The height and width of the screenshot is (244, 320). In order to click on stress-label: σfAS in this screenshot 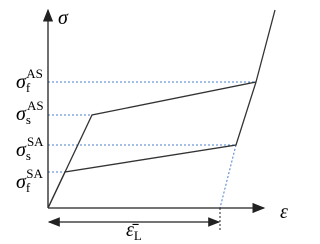, I will do `click(29, 80)`.